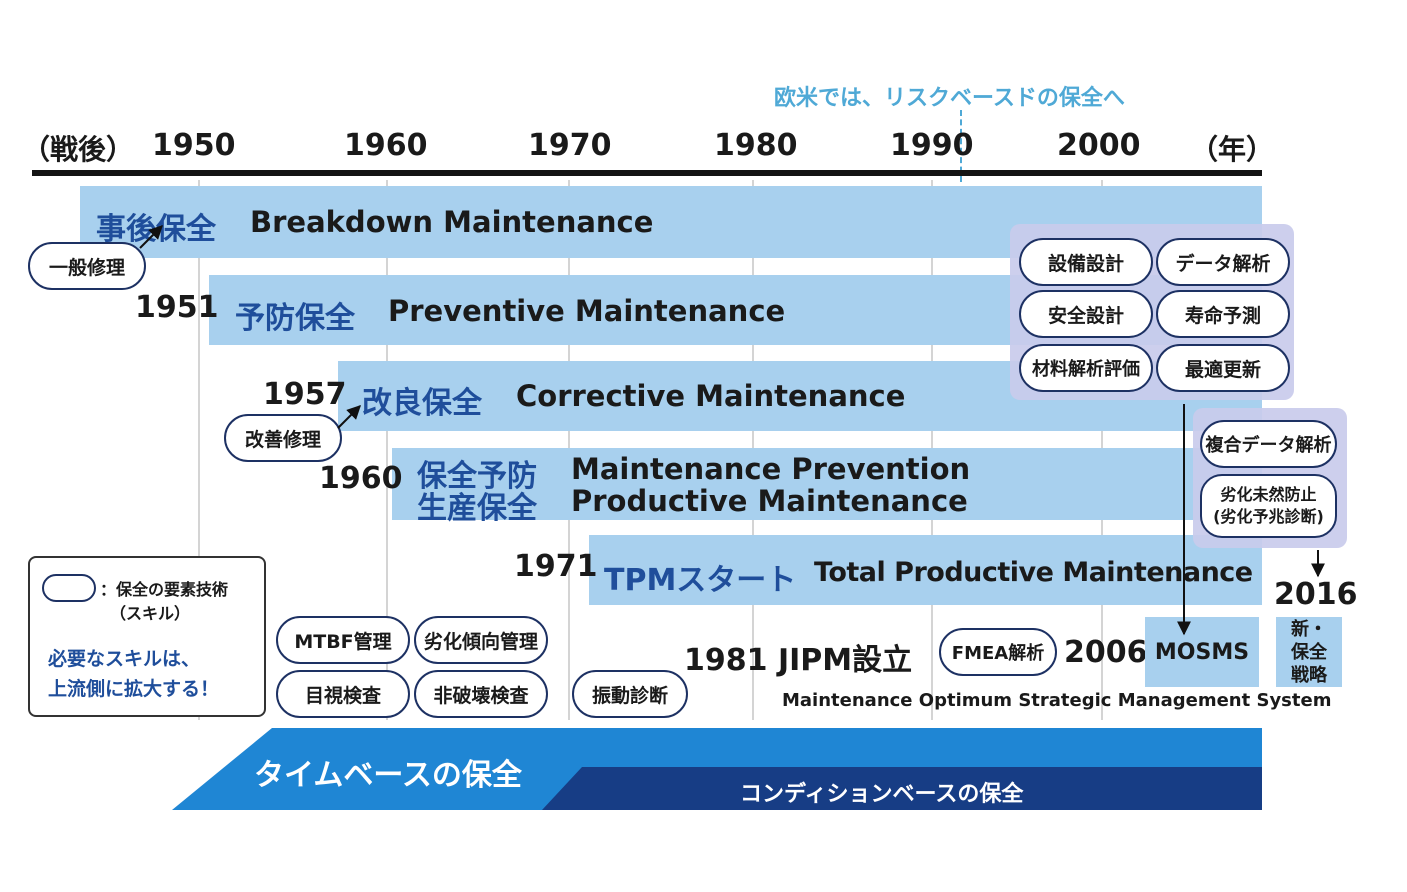  Describe the element at coordinates (147, 636) in the screenshot. I see `legend-box: ：保全の要素技術 （スキル） 必要なスキルは、 上流側に拡大する！` at that location.